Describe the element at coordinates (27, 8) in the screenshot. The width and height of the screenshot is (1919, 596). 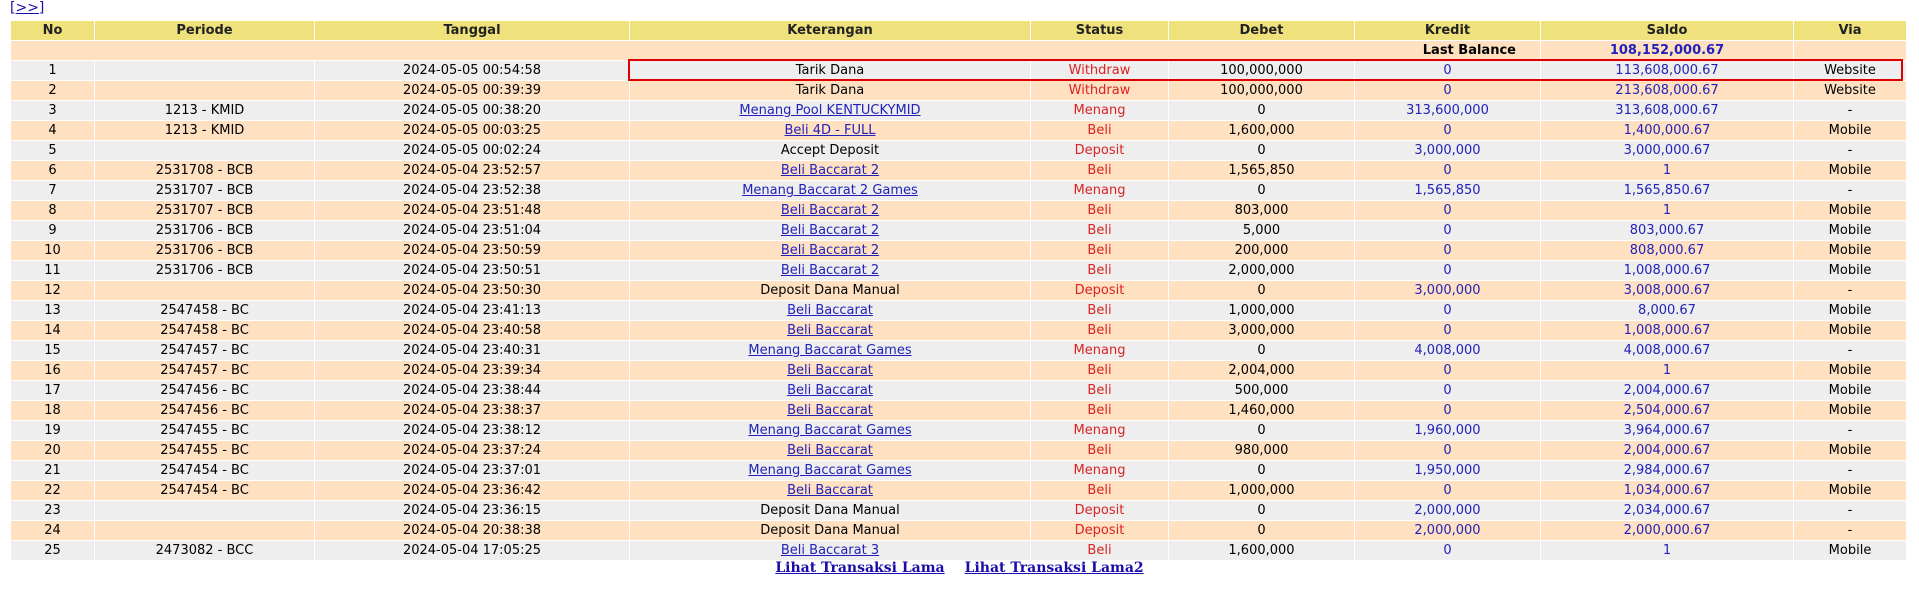
I see `nav-link: [>>]` at that location.